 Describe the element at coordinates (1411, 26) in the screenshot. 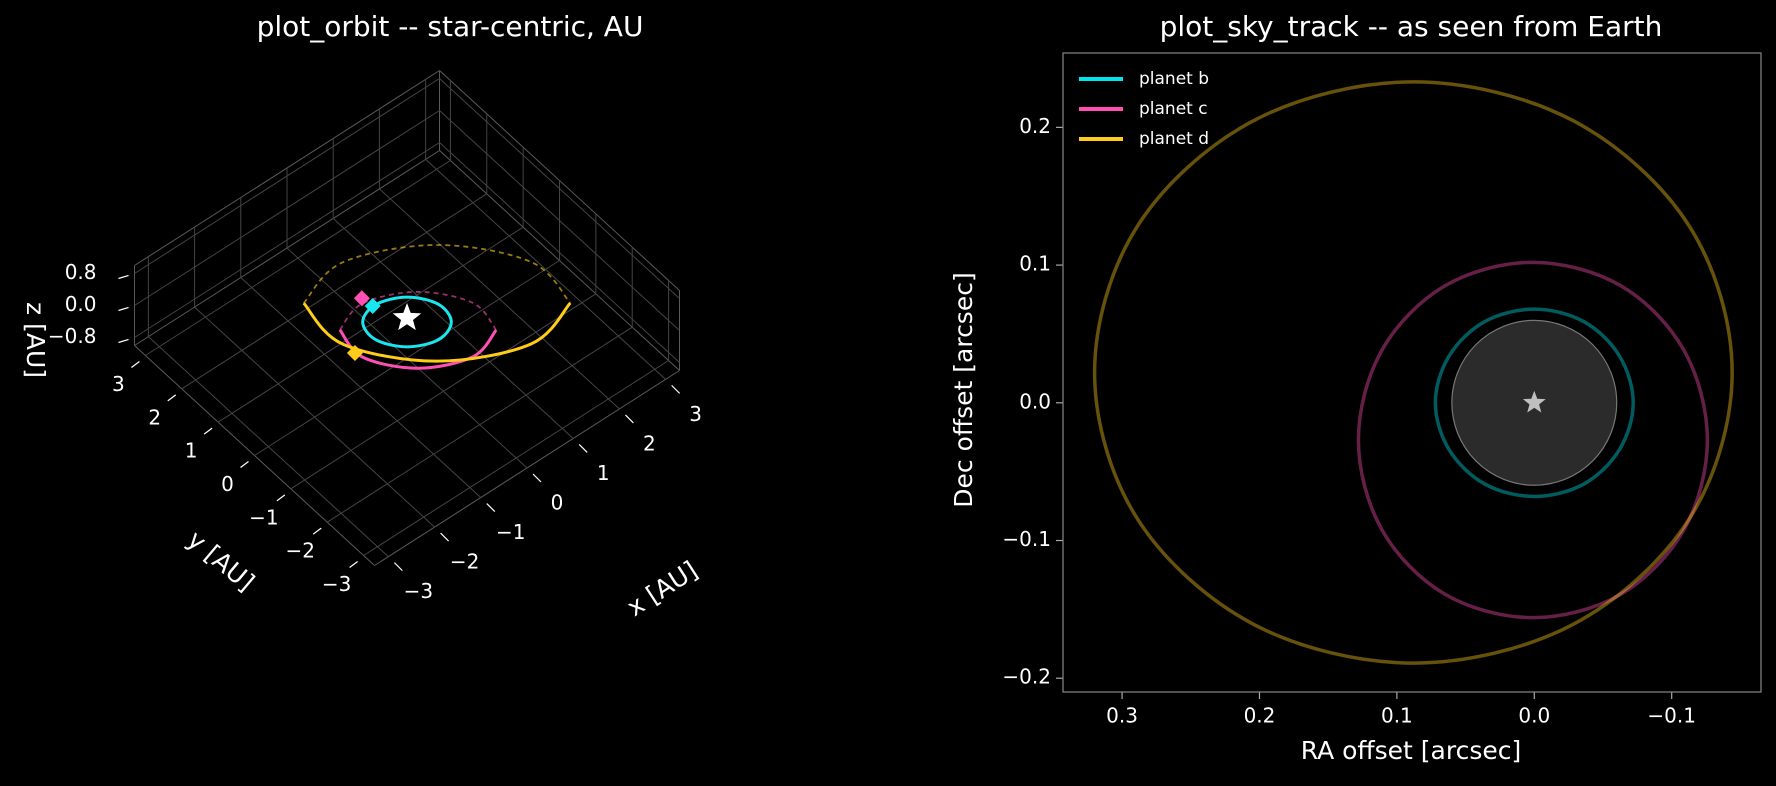

I see `chart-title: plot_sky_track -- as seen from Earth` at that location.